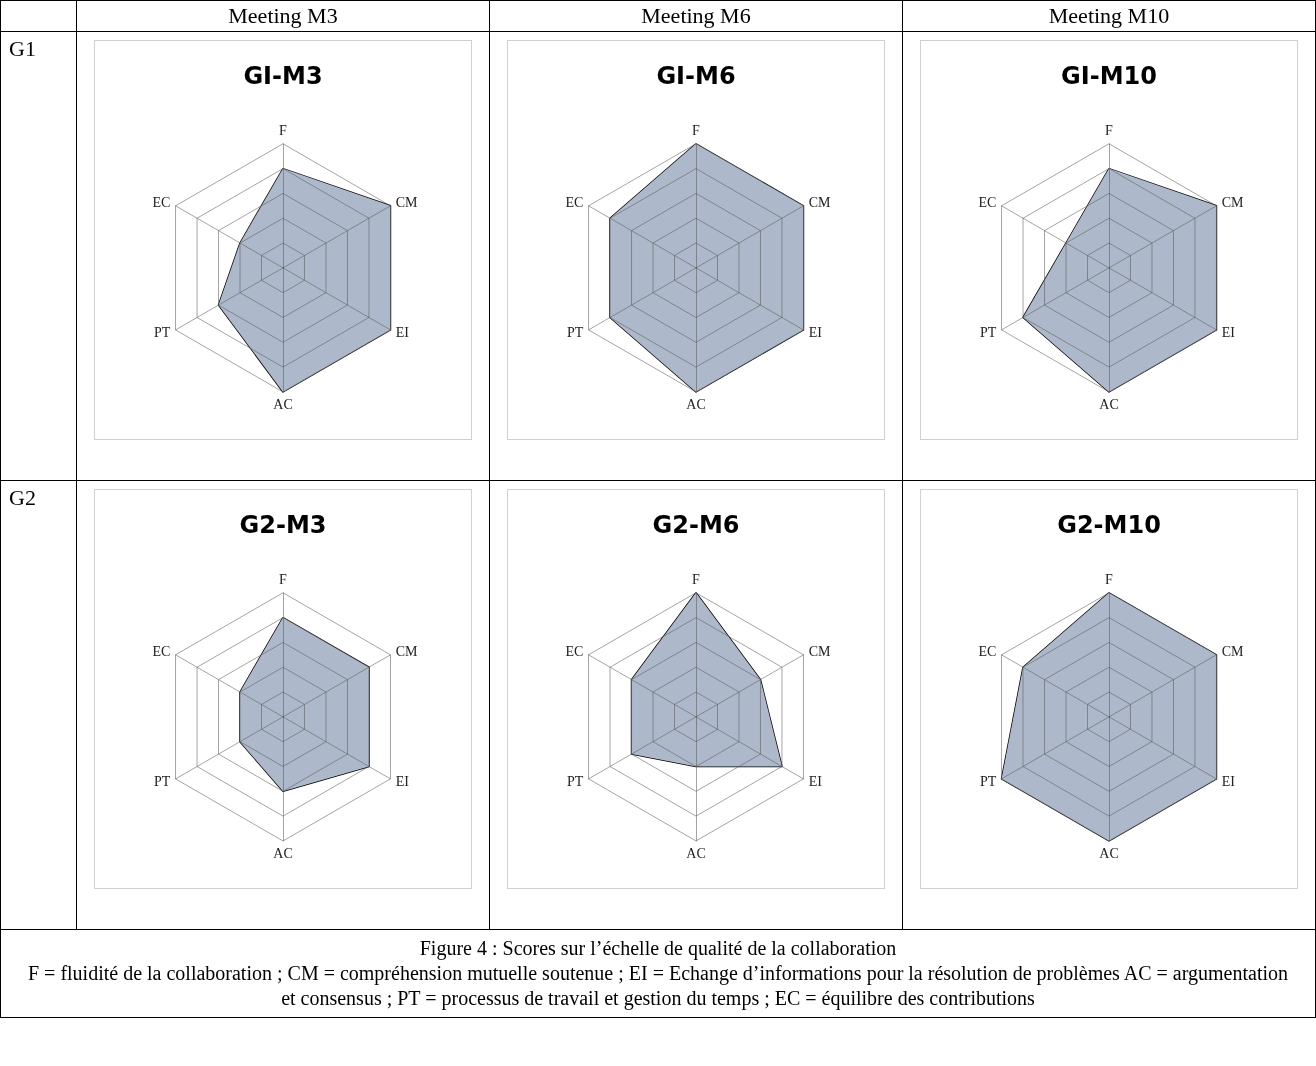 The height and width of the screenshot is (1066, 1316). I want to click on chart-title: G2-M3, so click(283, 525).